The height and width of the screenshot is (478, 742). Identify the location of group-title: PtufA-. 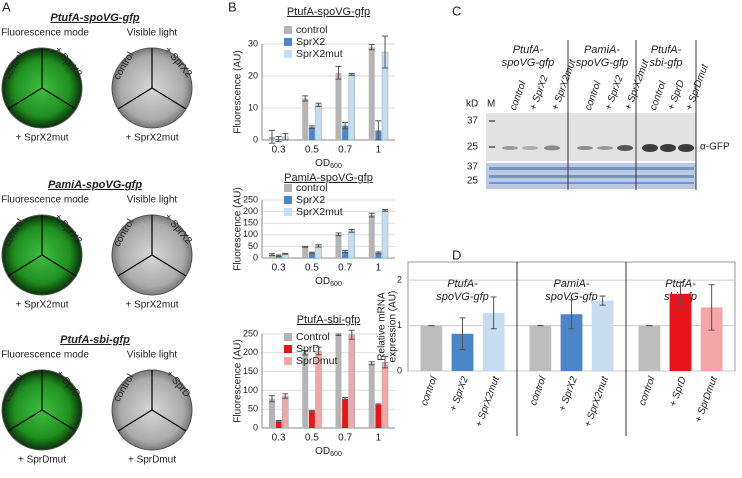
(462, 284).